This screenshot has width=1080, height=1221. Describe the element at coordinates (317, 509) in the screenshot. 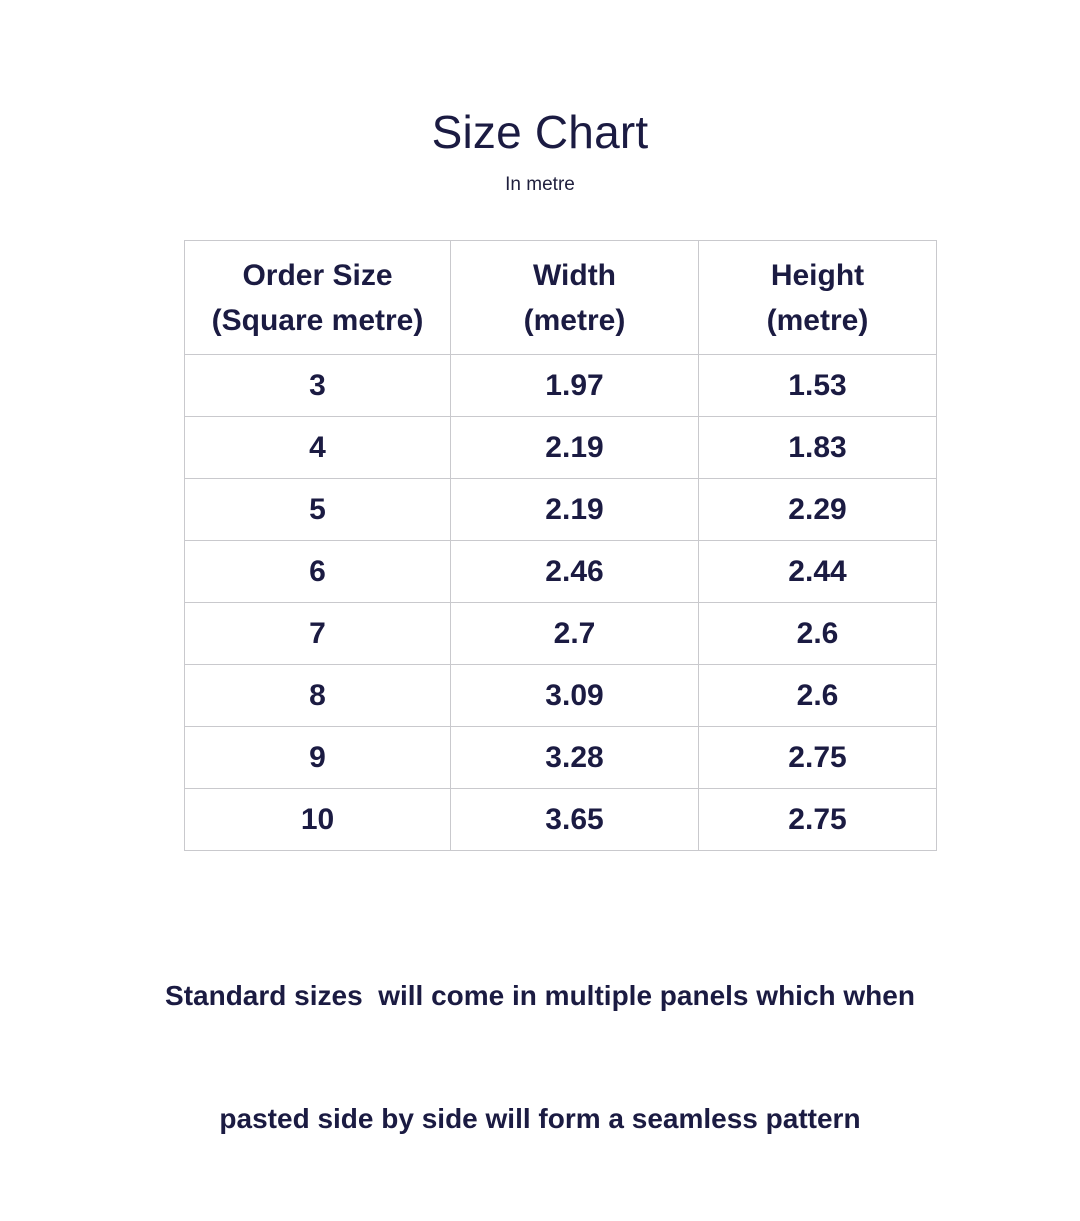

I see `cell-order-size: 5` at that location.